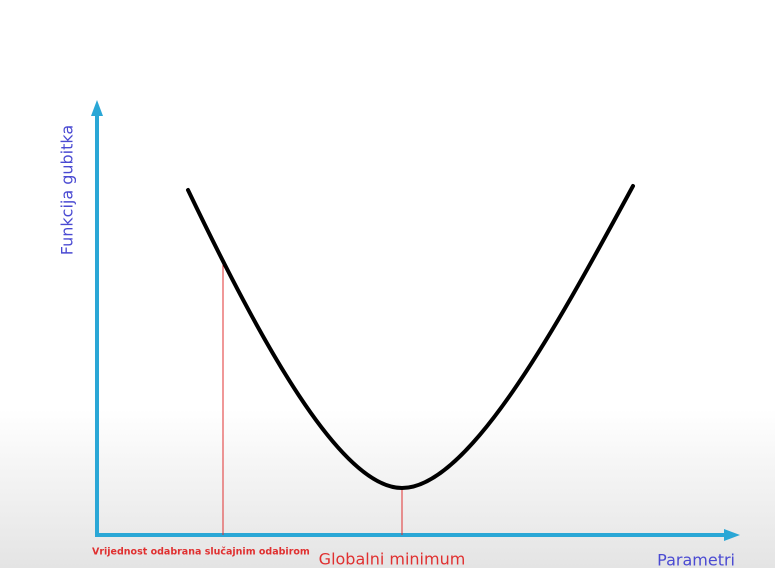  I want to click on x-axis-arrow, so click(732, 535).